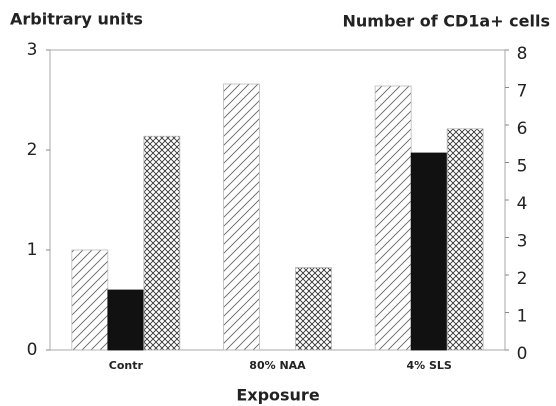 The width and height of the screenshot is (556, 406). I want to click on y-tick-label: 3, so click(32, 50).